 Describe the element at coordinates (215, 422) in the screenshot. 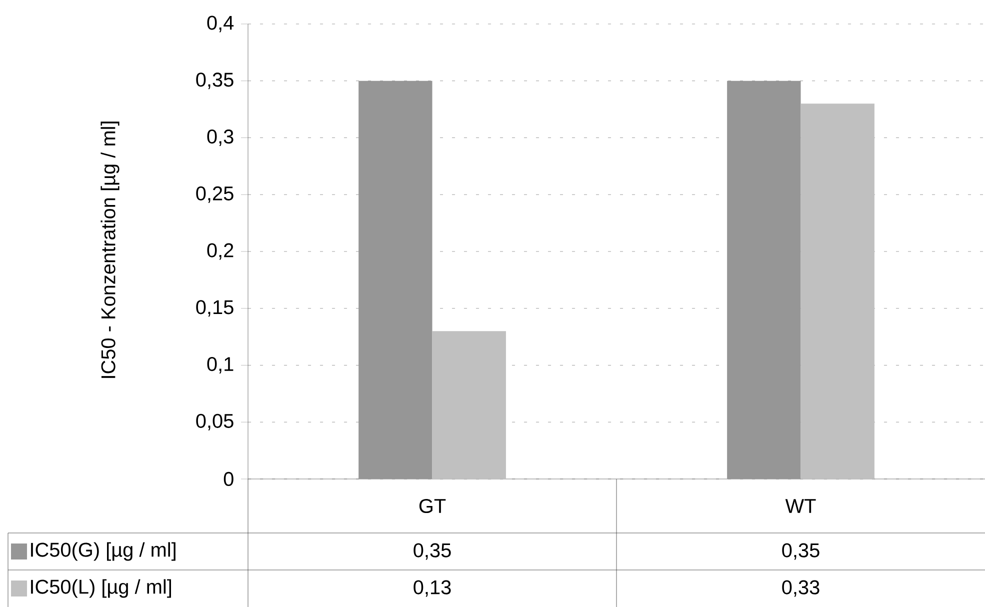

I see `y-tick-label: 0,05` at that location.